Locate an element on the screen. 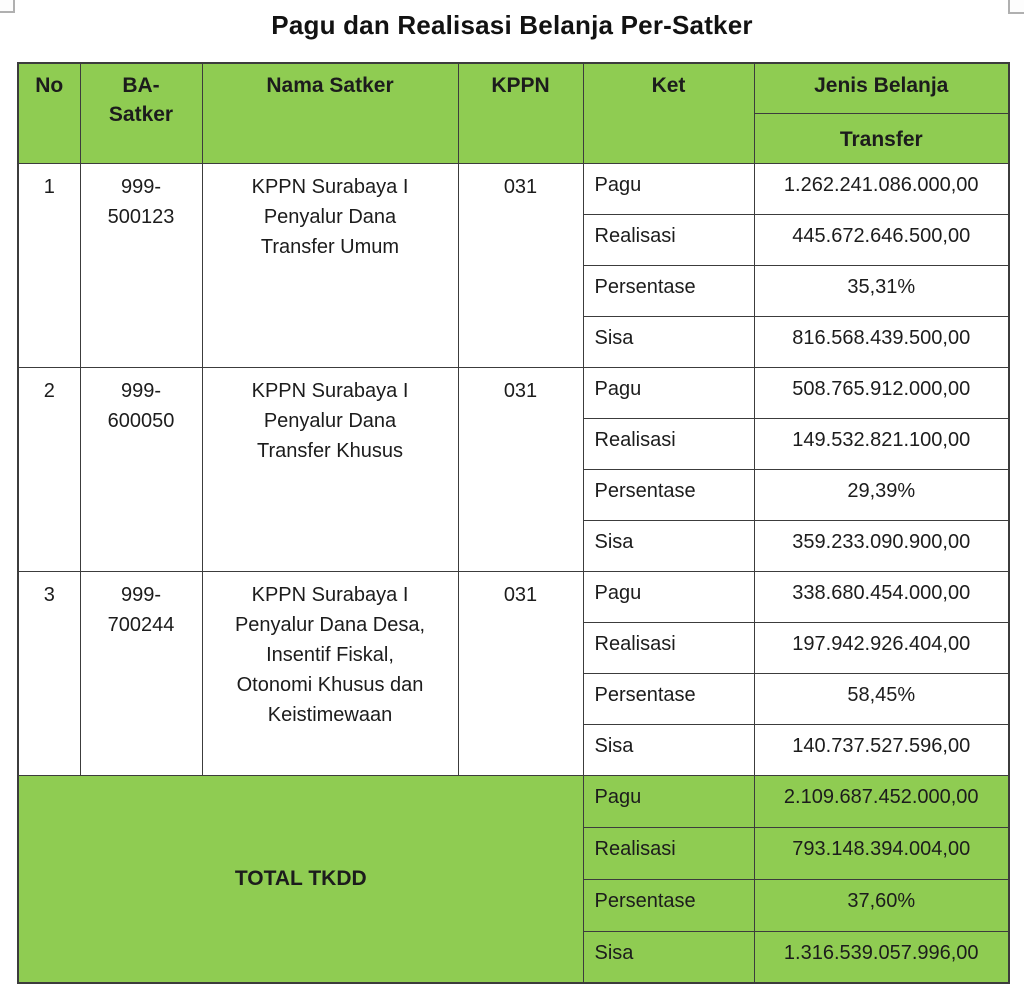 The width and height of the screenshot is (1024, 990). group-3-value-sisa: 140.737.527.596,00 is located at coordinates (881, 749).